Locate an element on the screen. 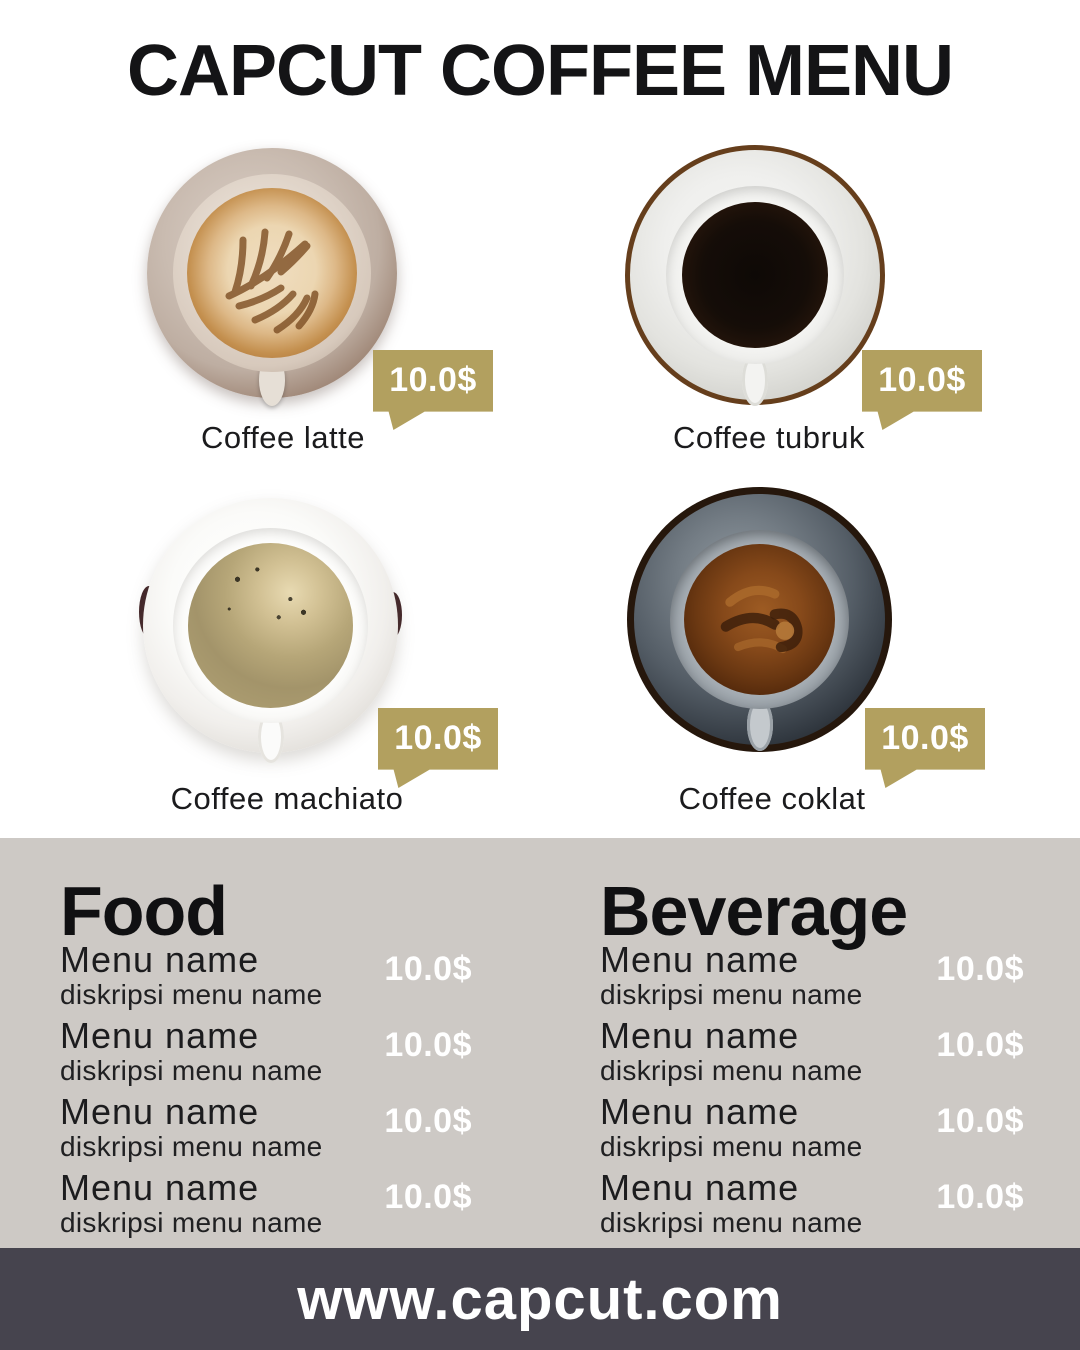  footer-bar: www.capcut.com is located at coordinates (540, 1299).